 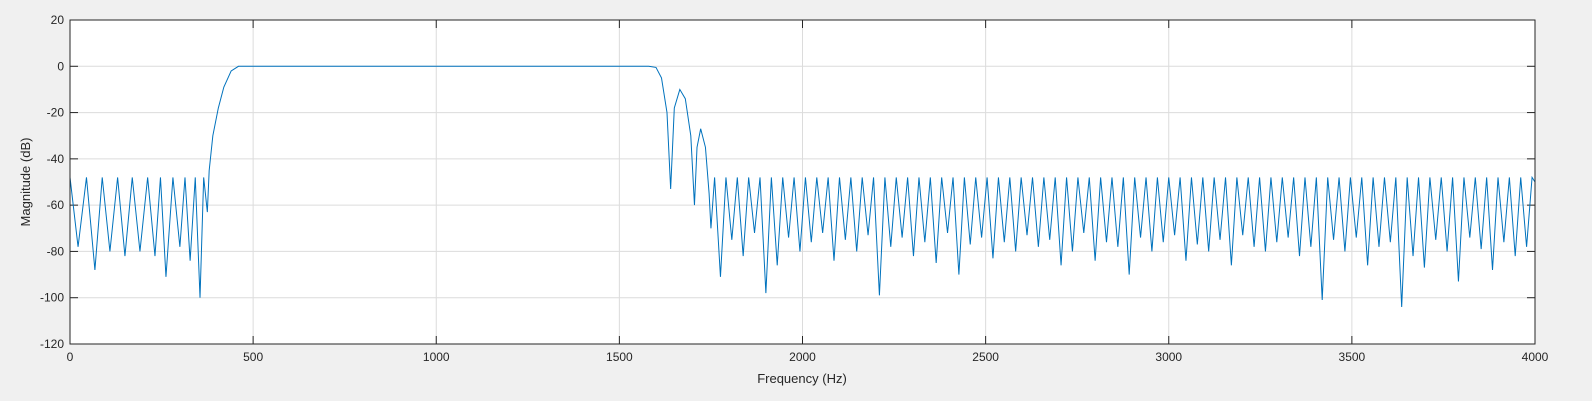 What do you see at coordinates (60, 66) in the screenshot?
I see `y-tick-label: 0` at bounding box center [60, 66].